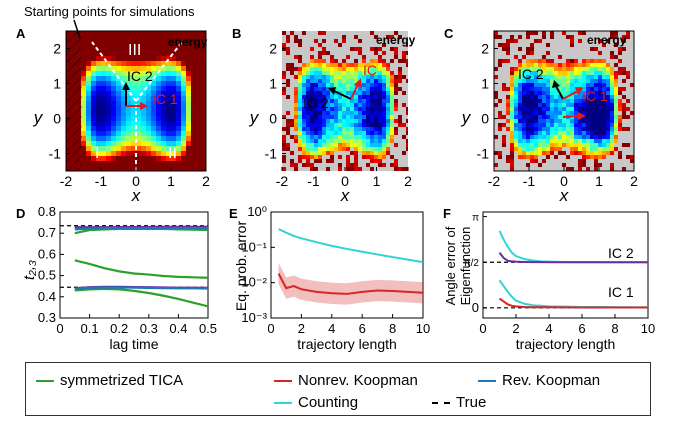 Image resolution: width=673 pixels, height=421 pixels. Describe the element at coordinates (57, 84) in the screenshot. I see `panel-a-ytick-label: 1` at that location.